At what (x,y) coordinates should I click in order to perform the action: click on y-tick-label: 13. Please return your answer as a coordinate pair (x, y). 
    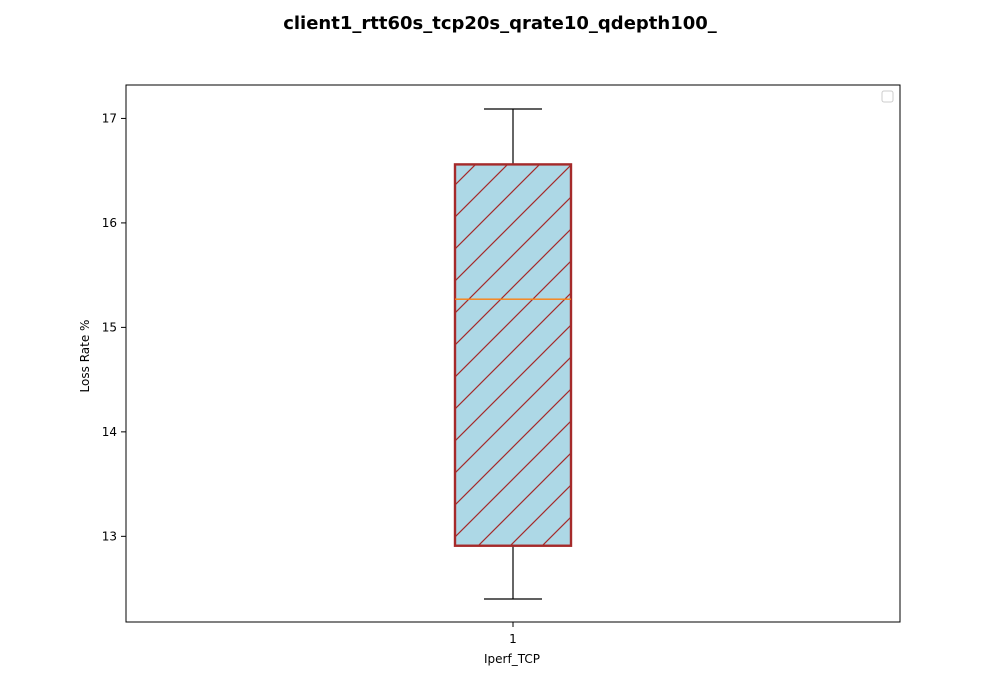
    Looking at the image, I should click on (109, 536).